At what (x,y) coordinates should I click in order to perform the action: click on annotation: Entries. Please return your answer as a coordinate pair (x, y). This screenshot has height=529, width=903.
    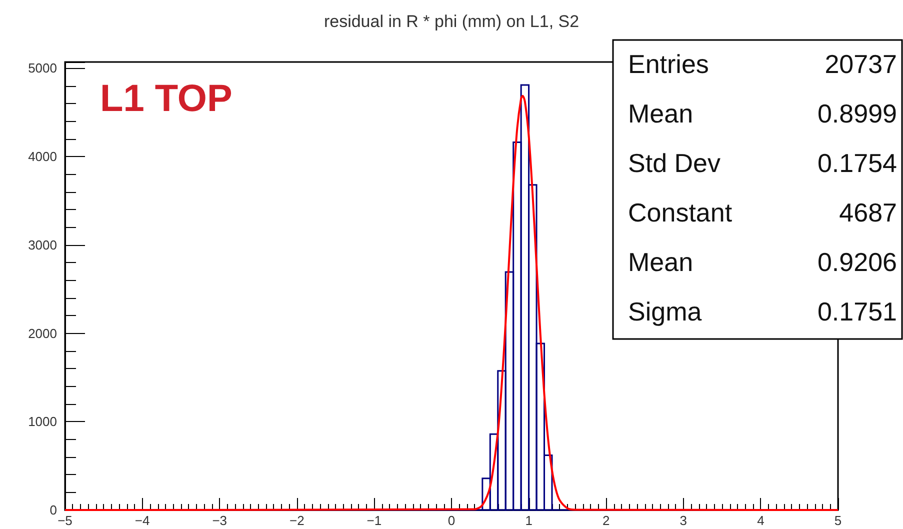
    Looking at the image, I should click on (668, 64).